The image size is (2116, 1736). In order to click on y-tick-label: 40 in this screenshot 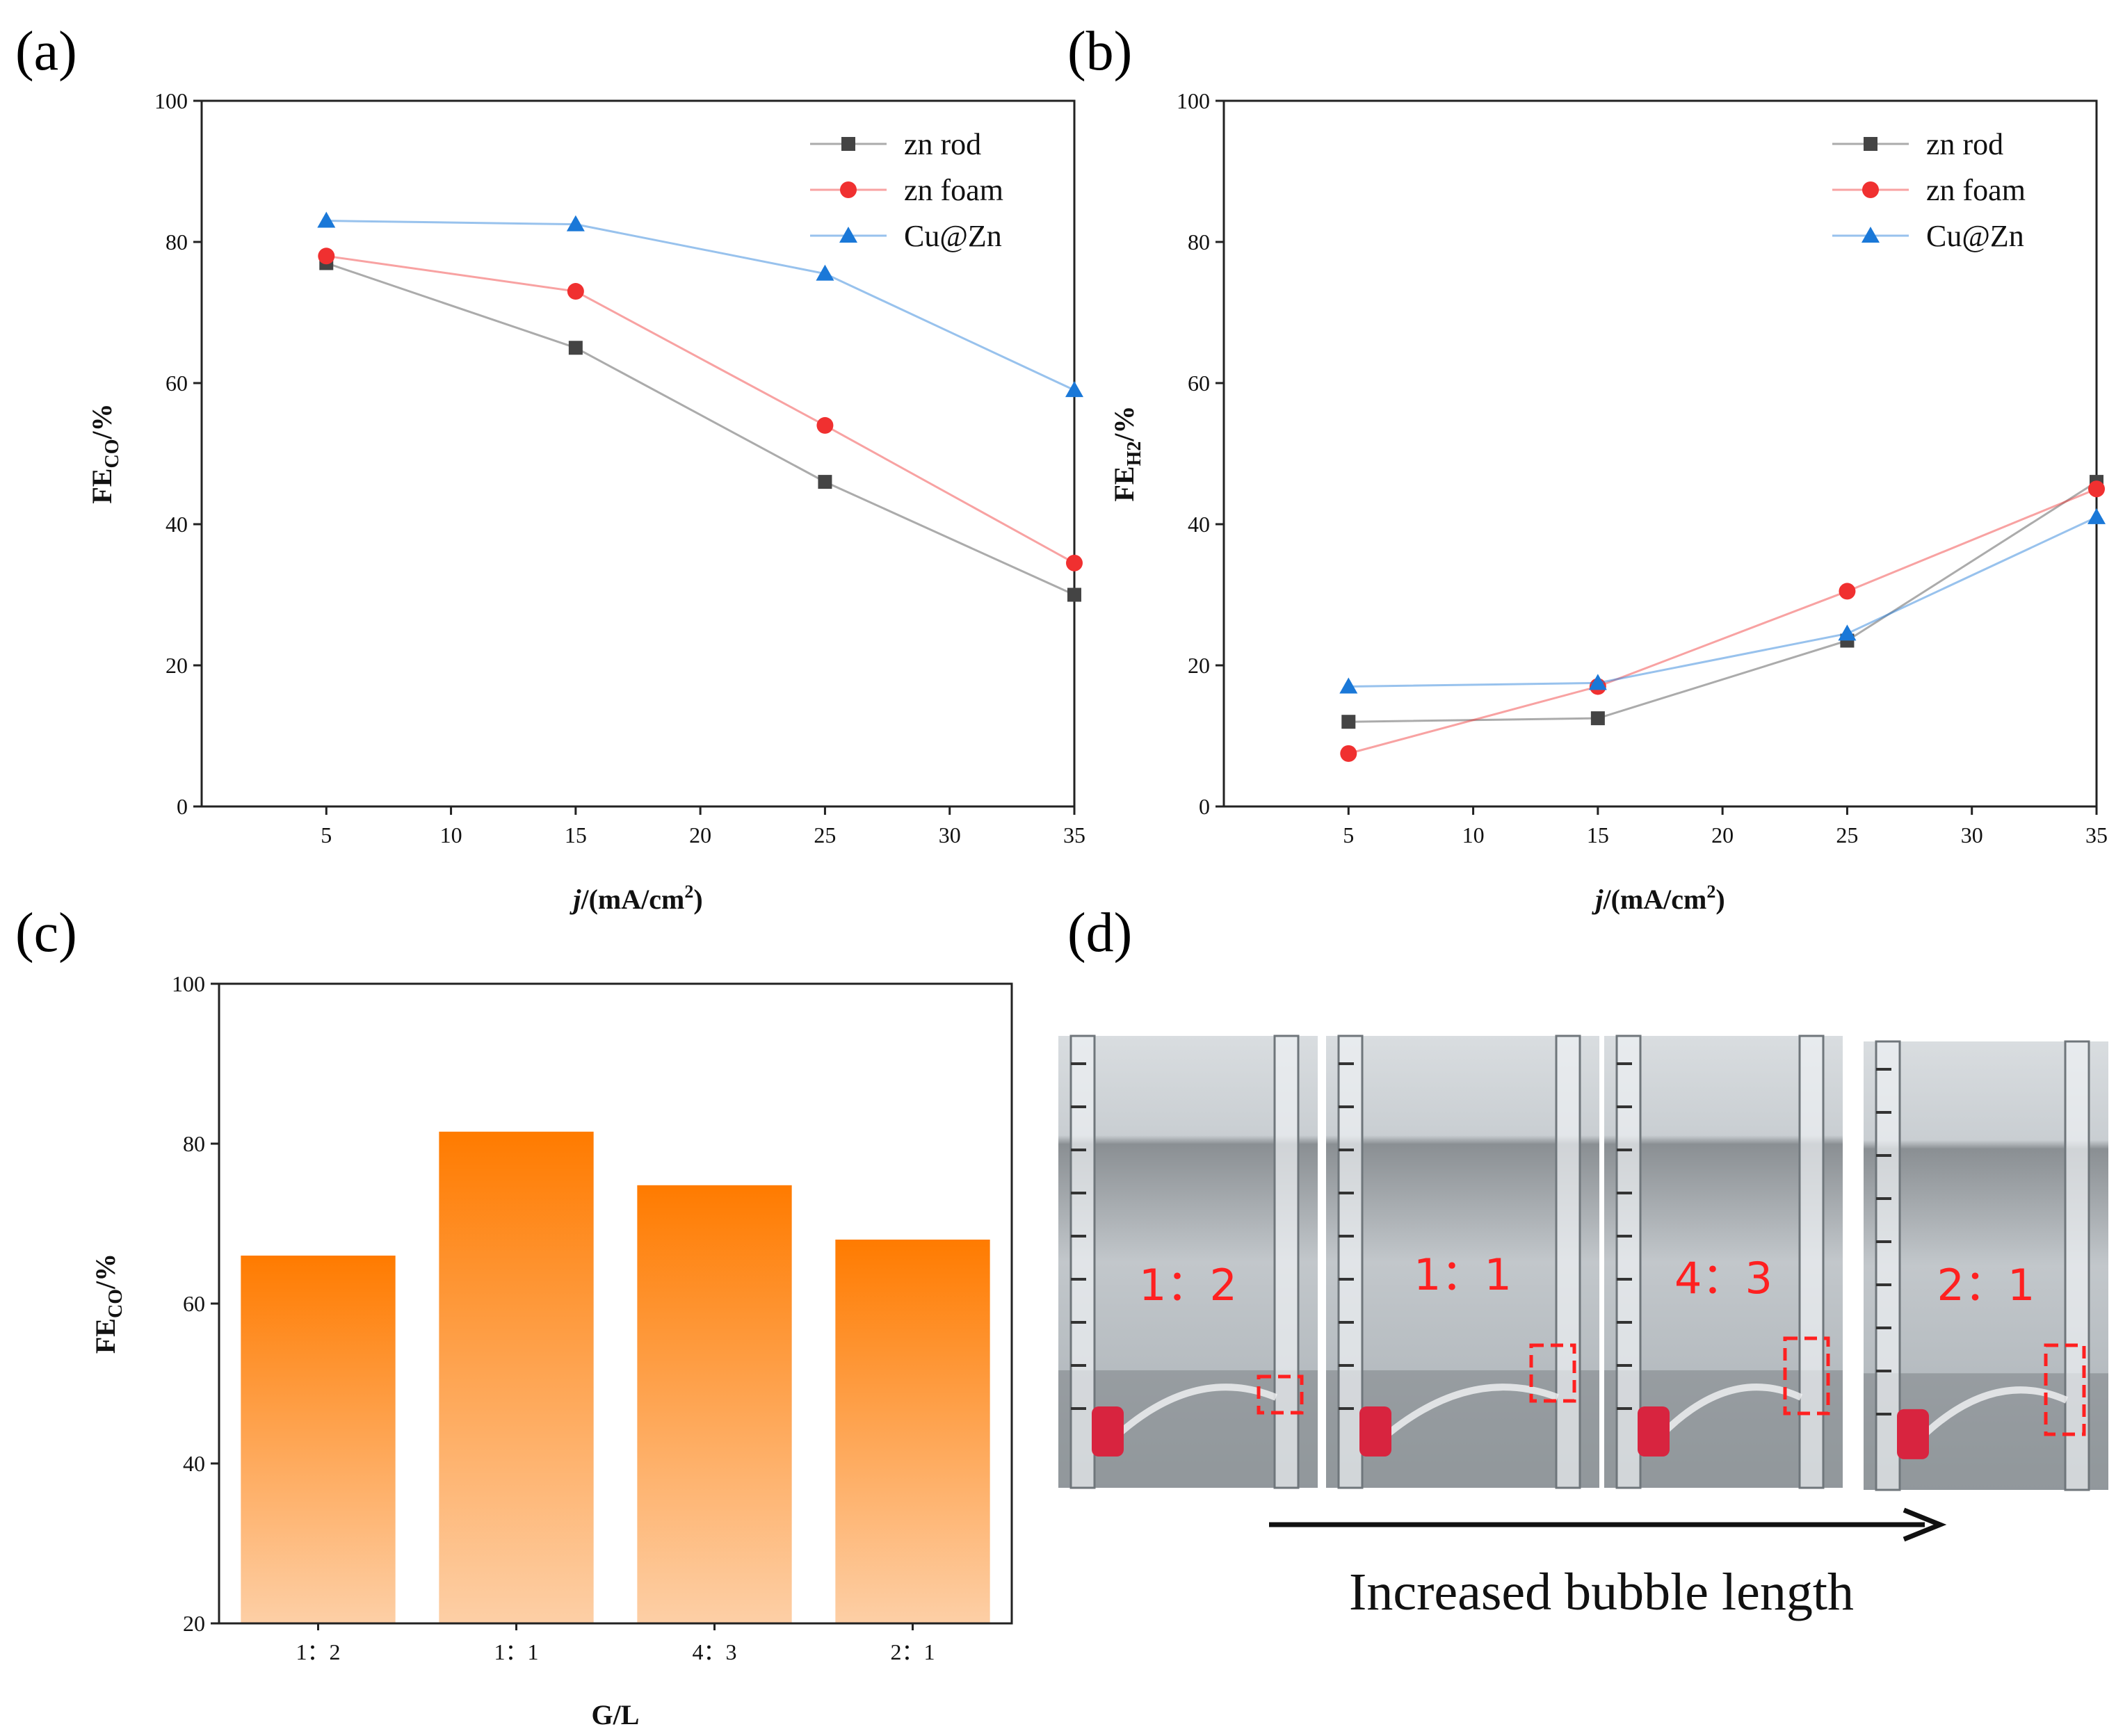, I will do `click(194, 1463)`.